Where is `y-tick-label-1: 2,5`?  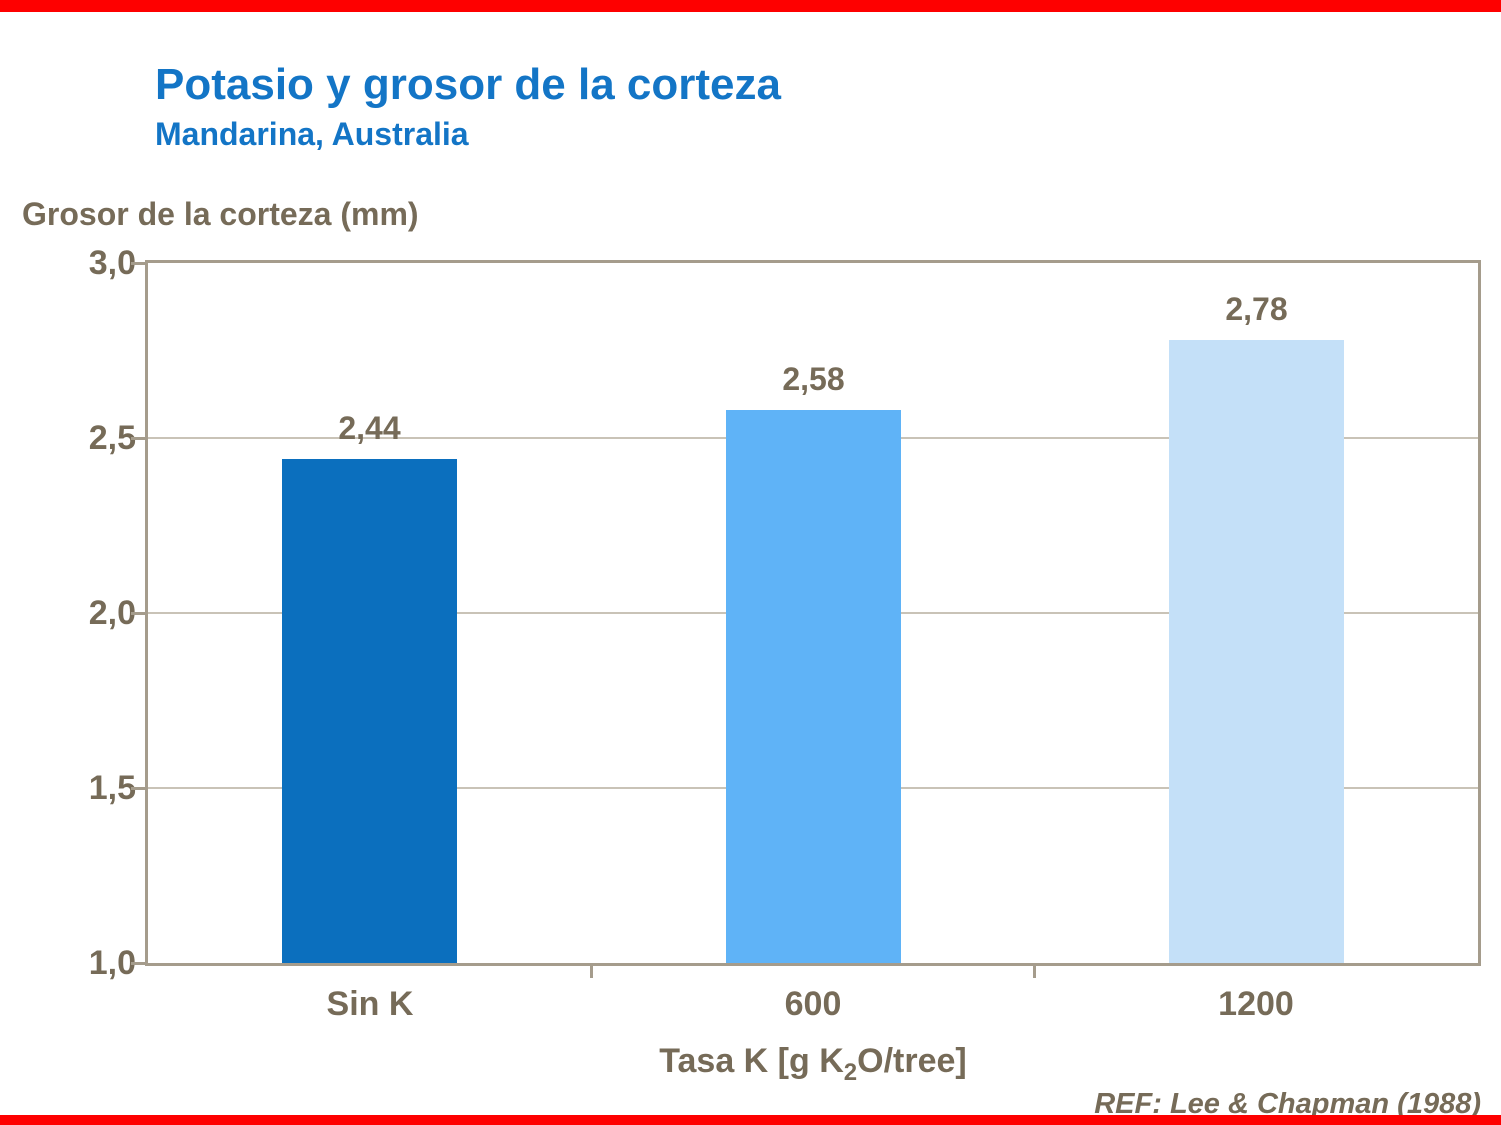
y-tick-label-1: 2,5 is located at coordinates (112, 438).